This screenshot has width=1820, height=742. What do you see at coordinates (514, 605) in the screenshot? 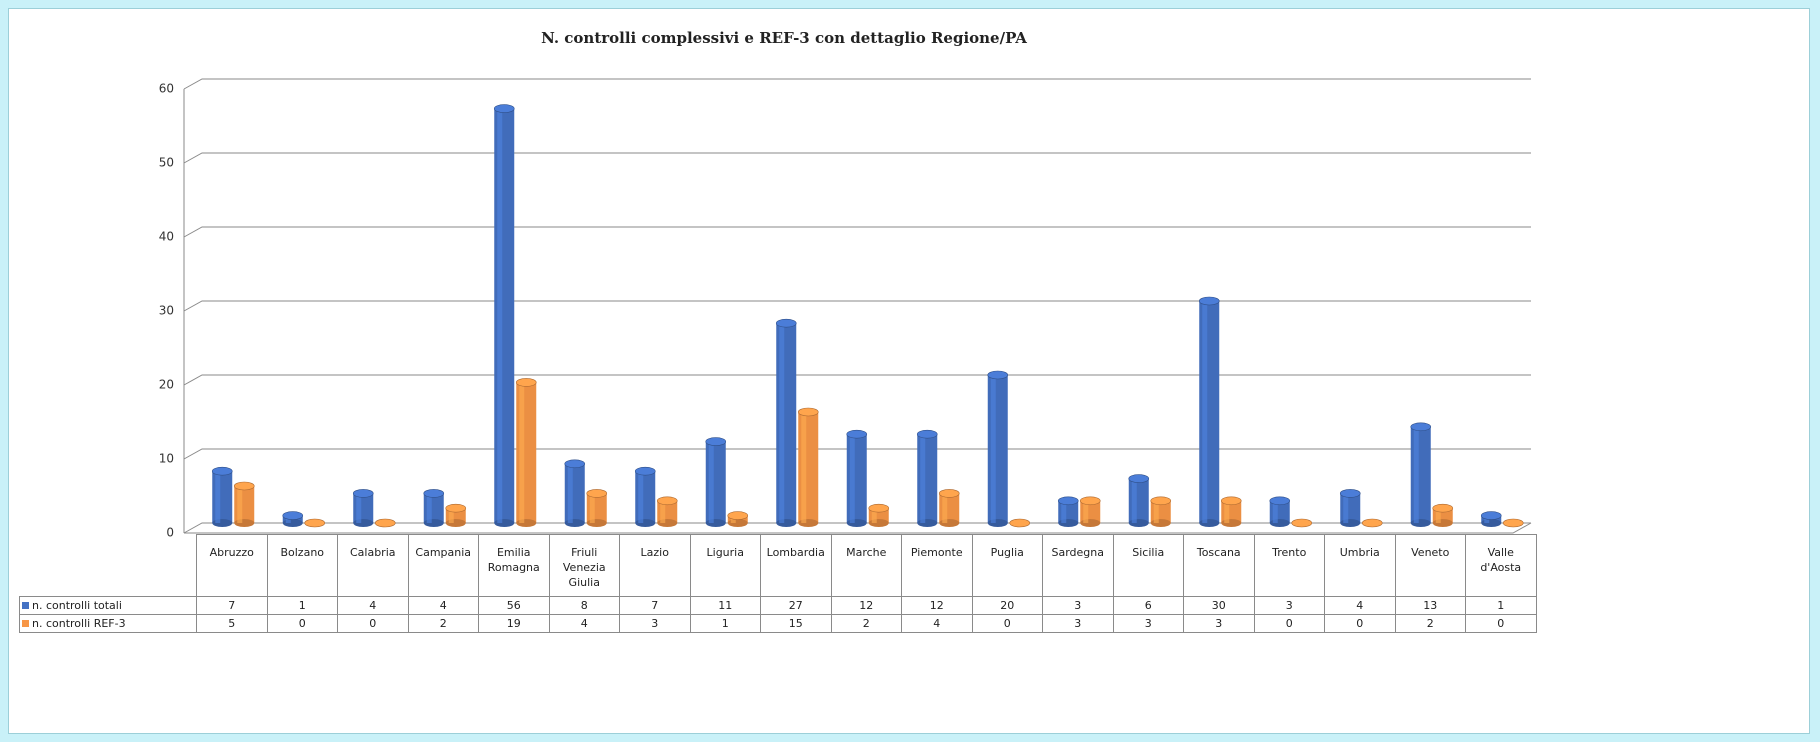
I see `table-value: 56` at bounding box center [514, 605].